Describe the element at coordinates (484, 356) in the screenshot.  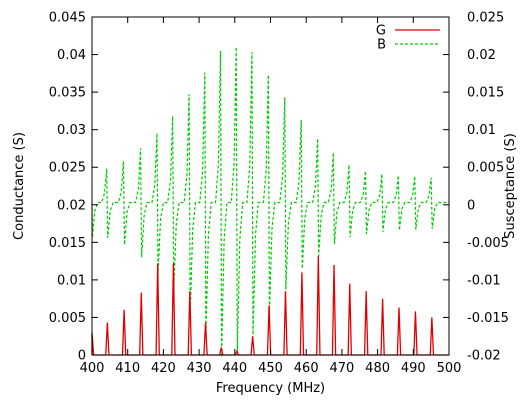
I see `y-right-tick-label: -0.02` at that location.